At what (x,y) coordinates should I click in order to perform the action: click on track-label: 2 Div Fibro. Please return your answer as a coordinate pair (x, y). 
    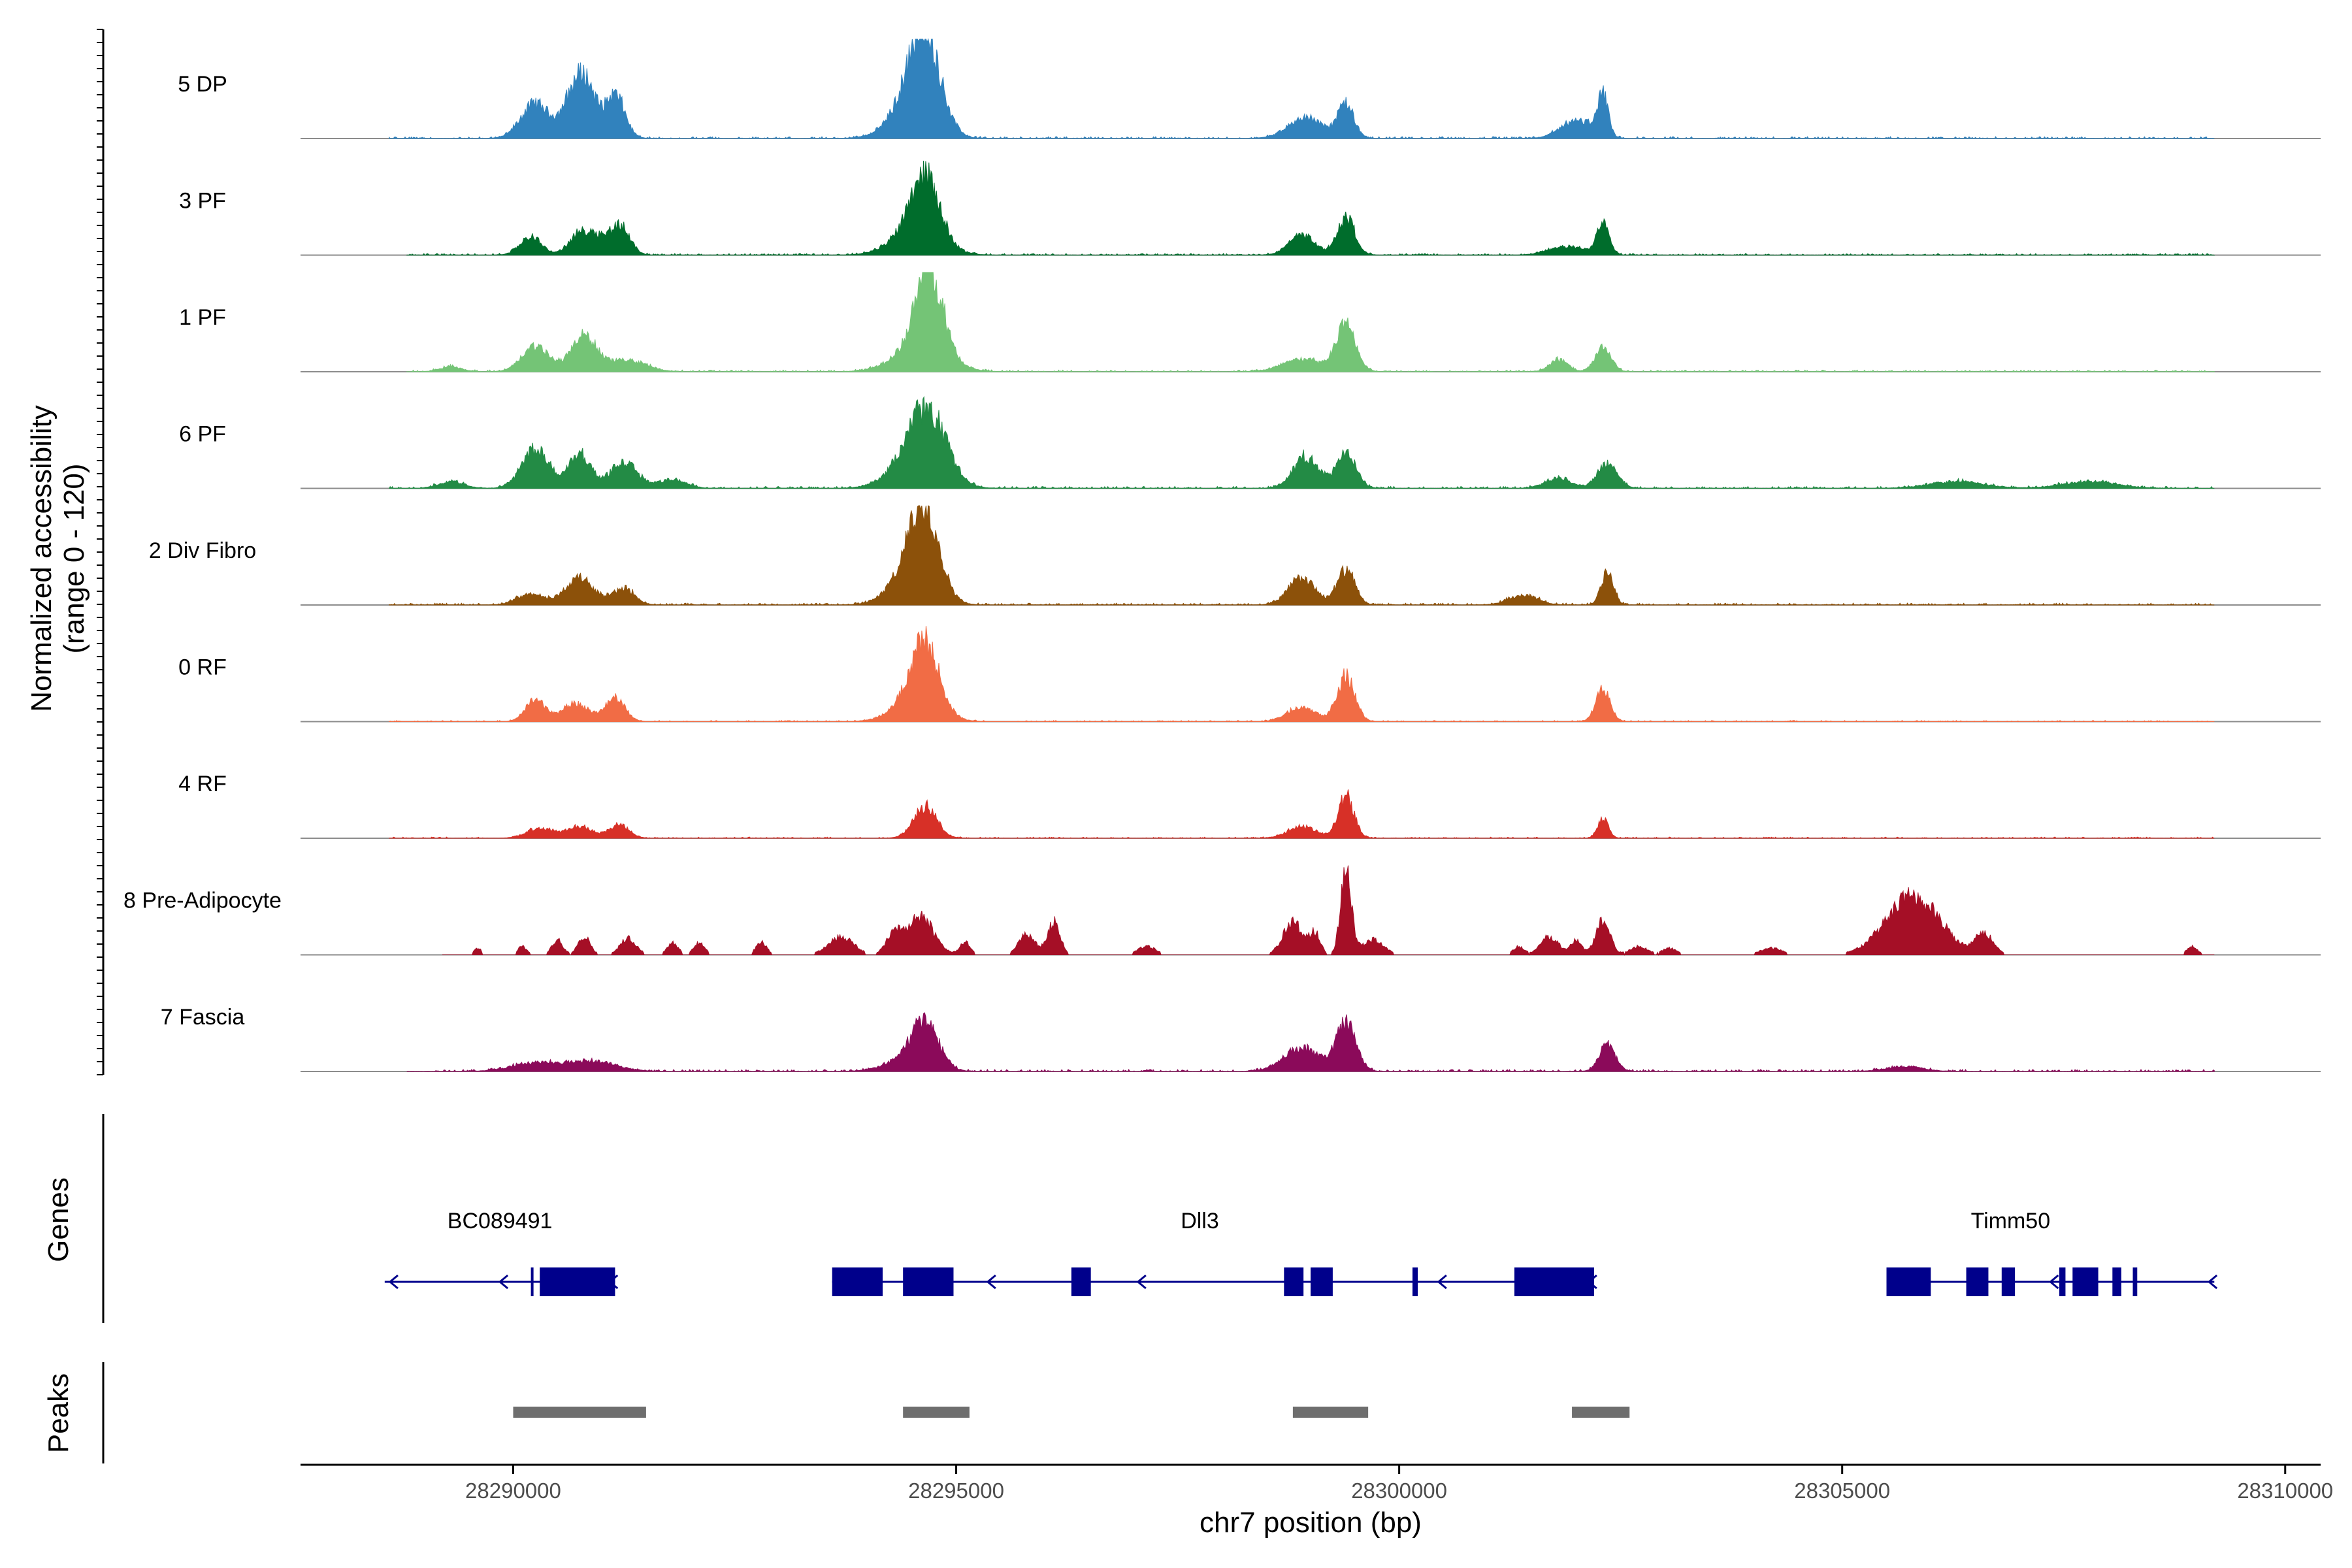
    Looking at the image, I should click on (202, 550).